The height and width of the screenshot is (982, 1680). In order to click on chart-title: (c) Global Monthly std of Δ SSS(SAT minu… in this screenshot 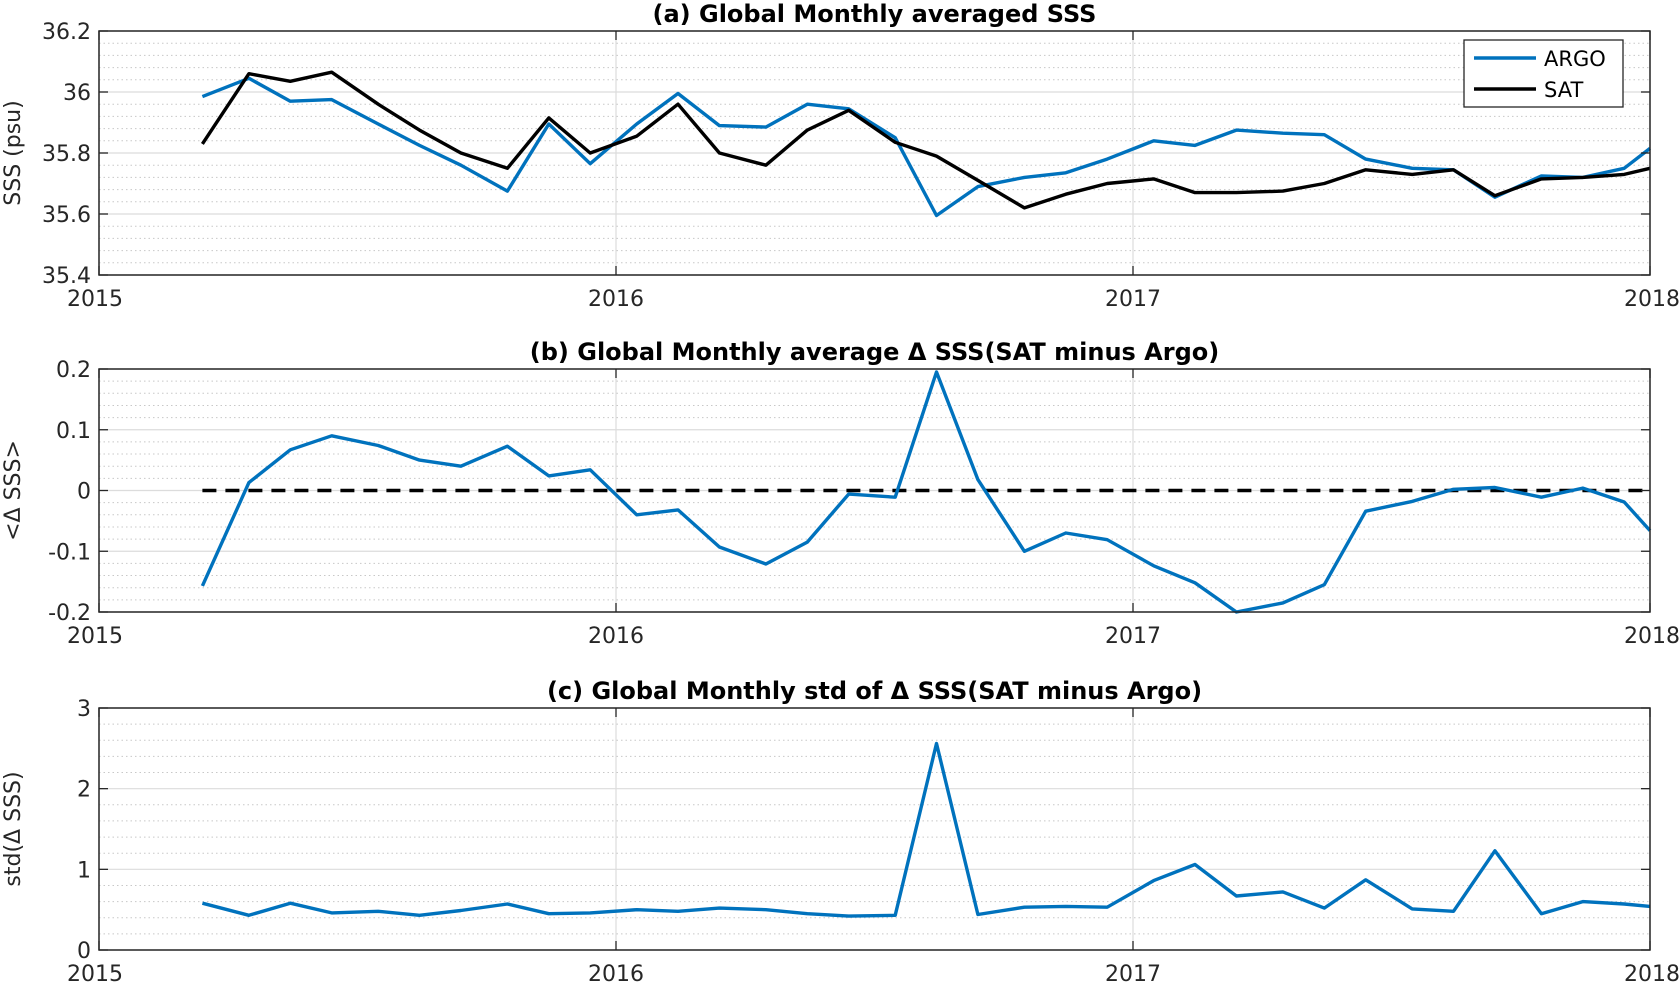, I will do `click(874, 691)`.